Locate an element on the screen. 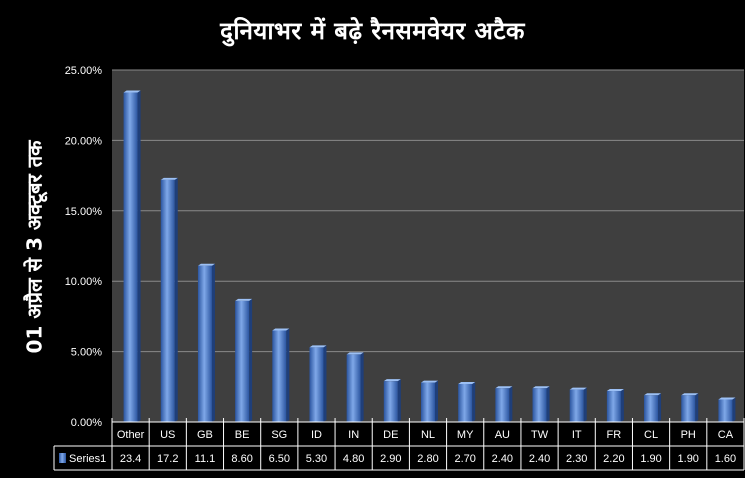  category-label: SG is located at coordinates (279, 435).